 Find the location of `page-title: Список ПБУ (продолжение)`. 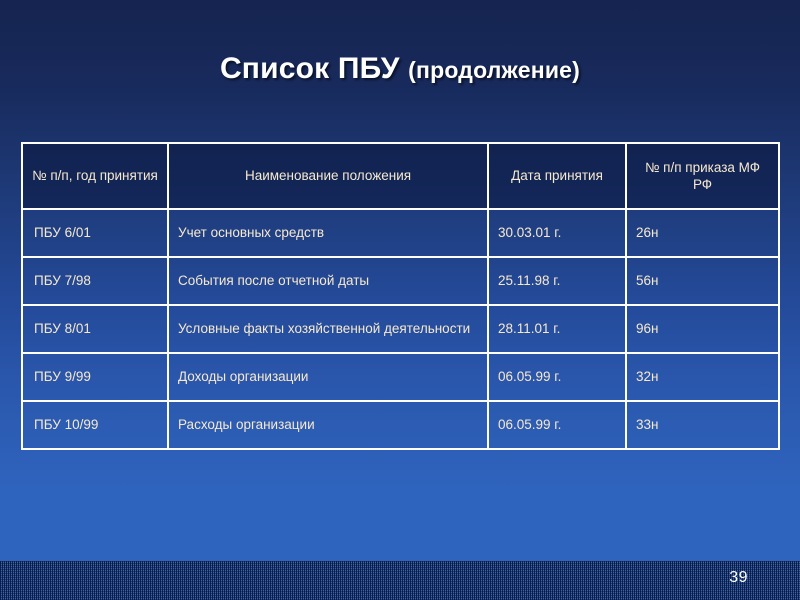

page-title: Список ПБУ (продолжение) is located at coordinates (400, 69).